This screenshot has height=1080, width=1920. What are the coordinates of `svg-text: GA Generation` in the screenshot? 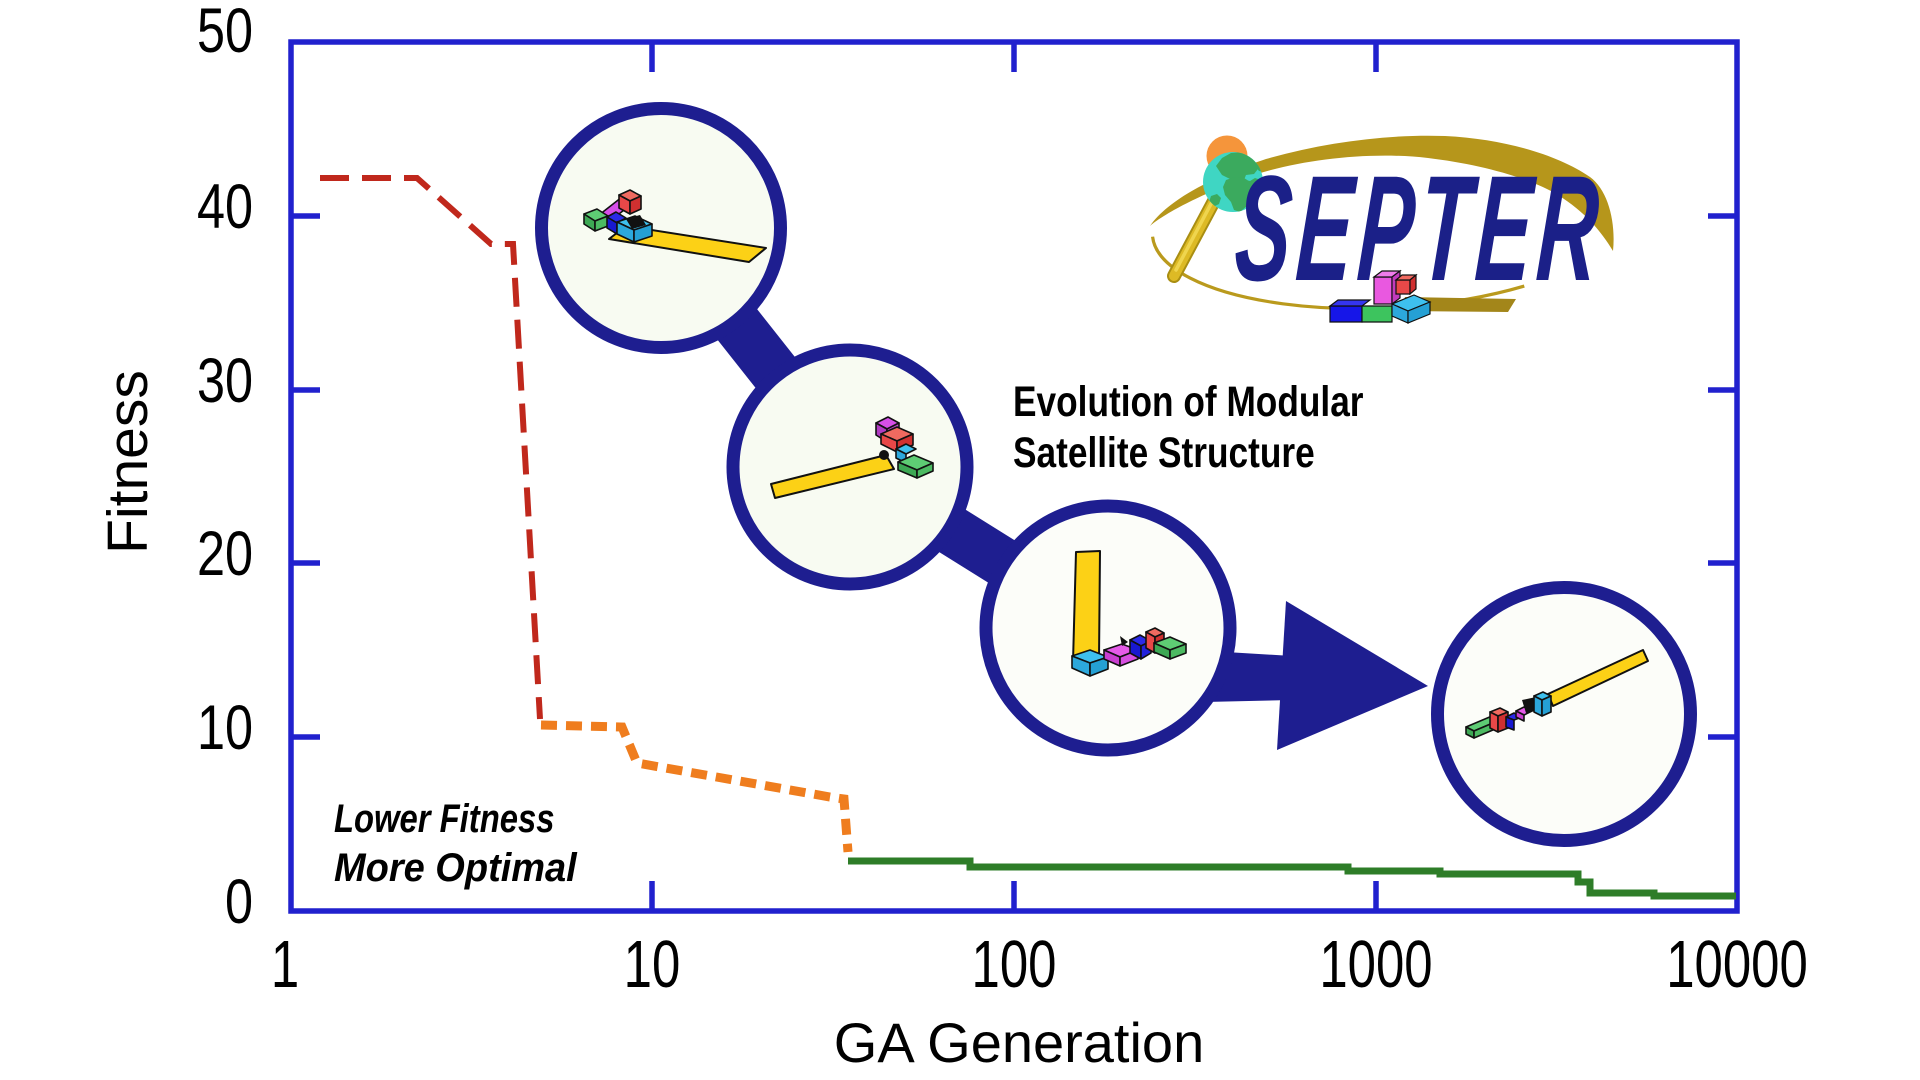 It's located at (1019, 1042).